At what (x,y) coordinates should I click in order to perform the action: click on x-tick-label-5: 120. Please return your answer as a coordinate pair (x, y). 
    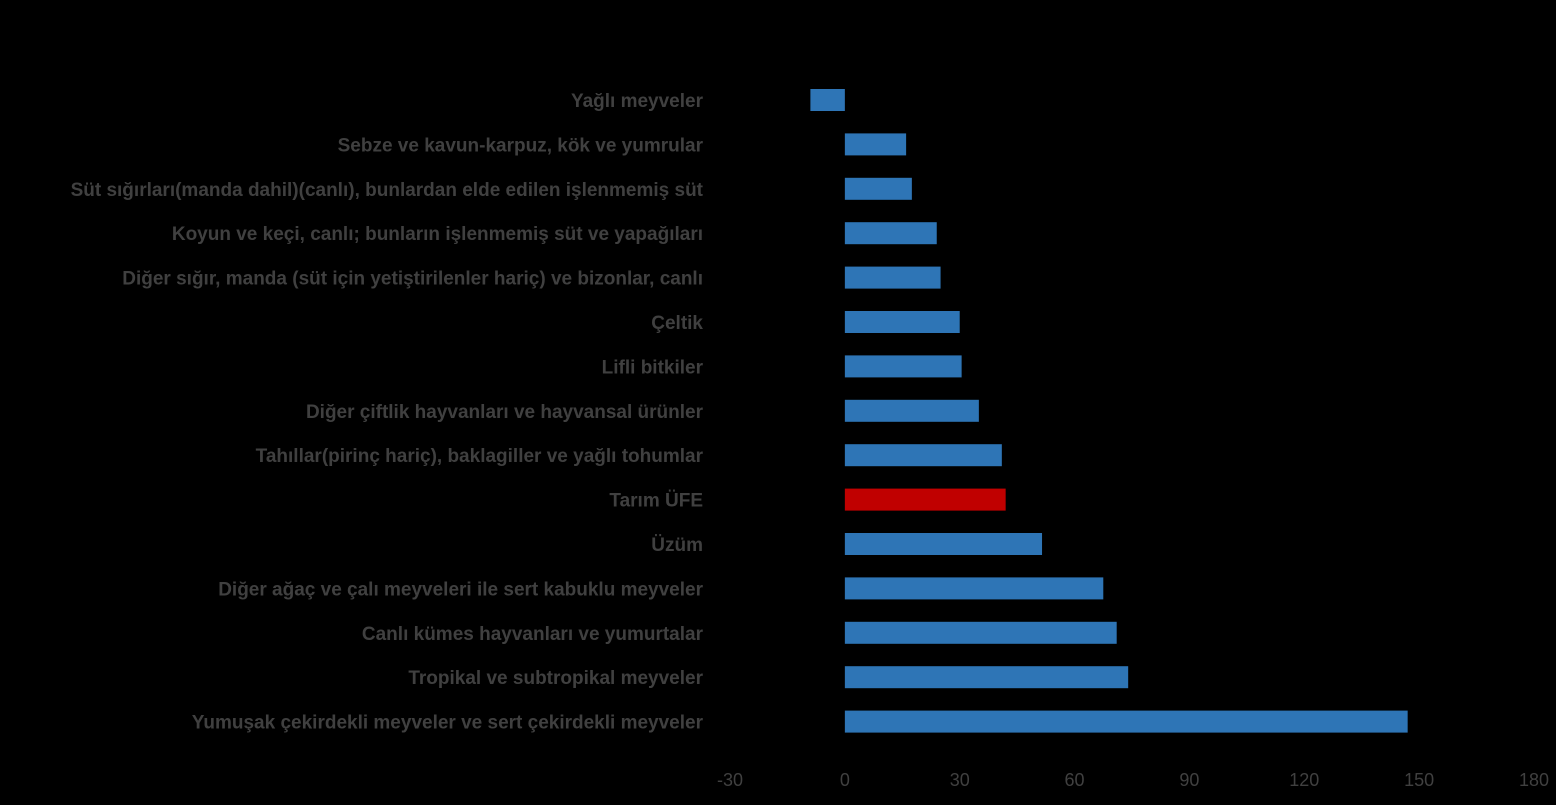
    Looking at the image, I should click on (1304, 780).